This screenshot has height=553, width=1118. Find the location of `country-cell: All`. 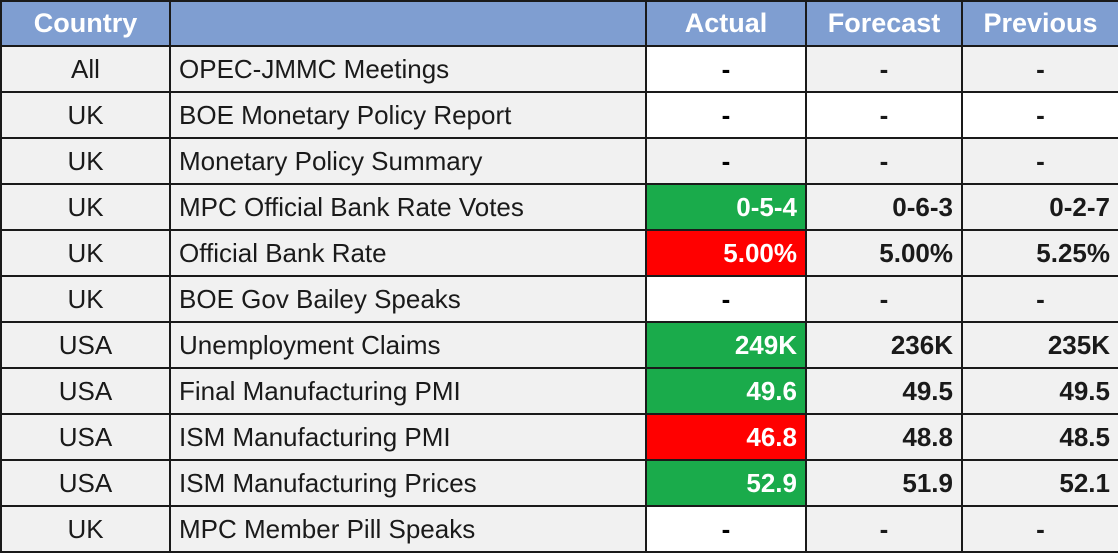

country-cell: All is located at coordinates (85, 69).